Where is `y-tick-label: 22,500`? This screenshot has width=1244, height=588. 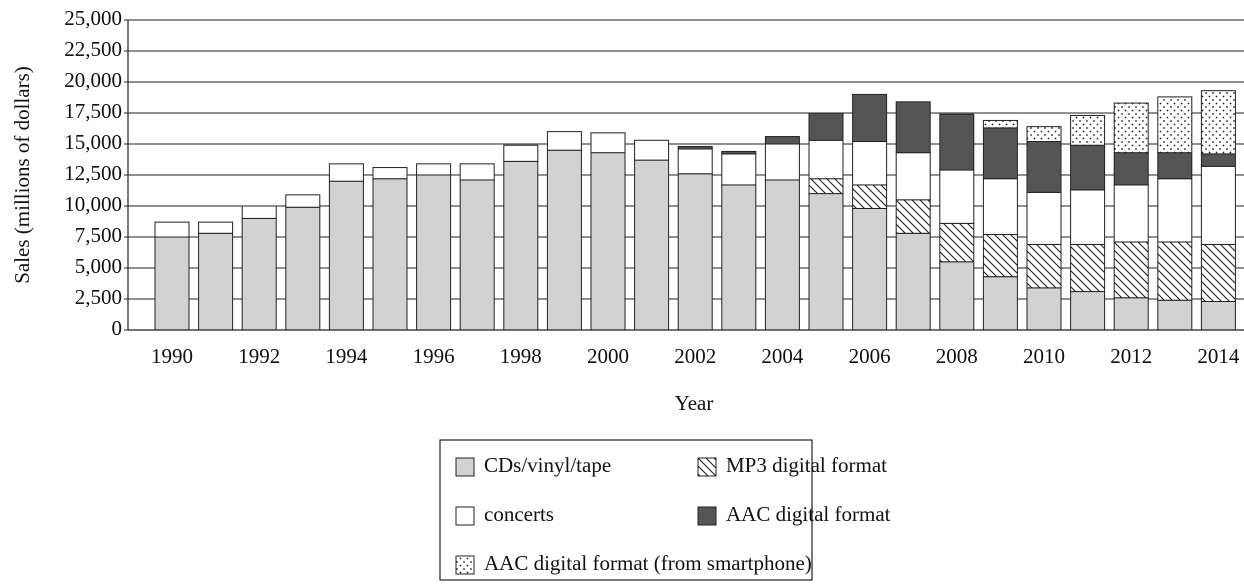 y-tick-label: 22,500 is located at coordinates (93, 49).